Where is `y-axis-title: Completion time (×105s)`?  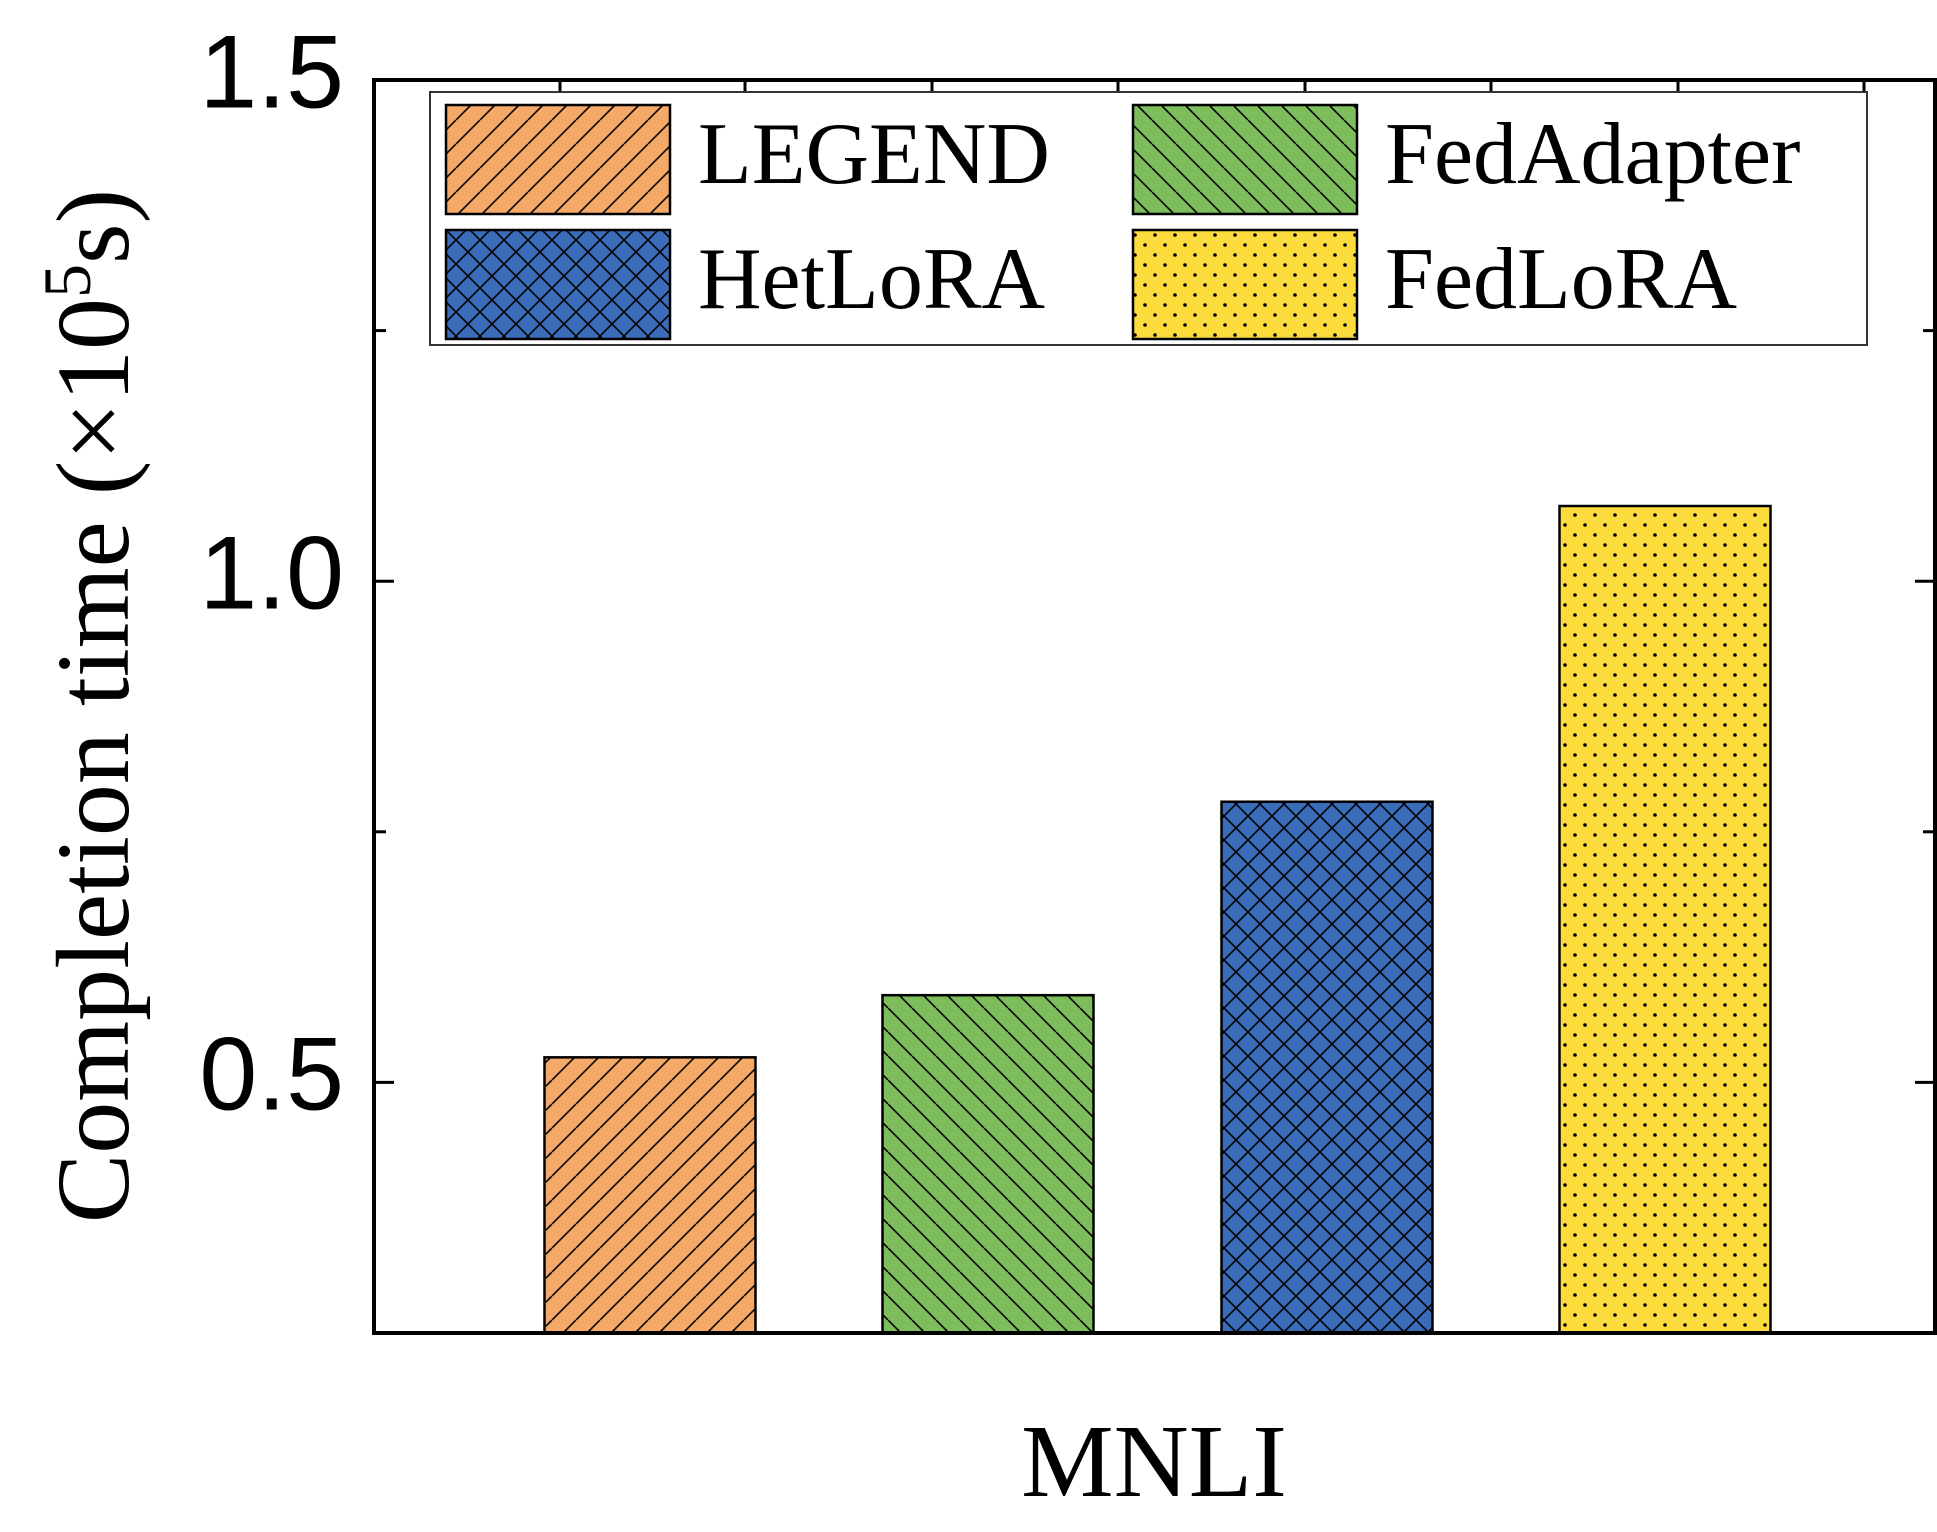
y-axis-title: Completion time (×105s) is located at coordinates (90, 706).